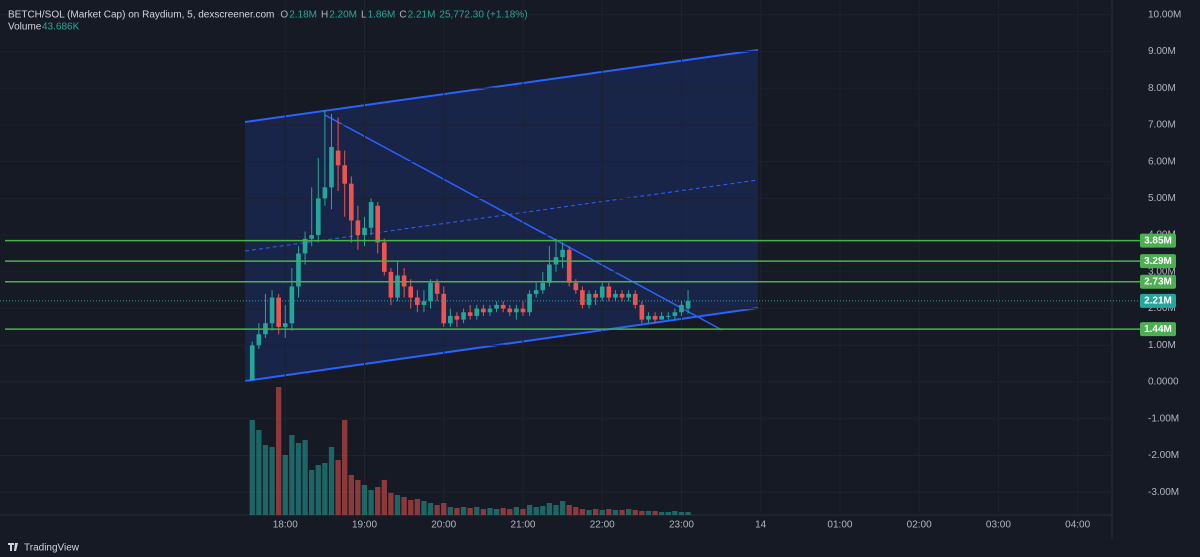 This screenshot has width=1200, height=557. Describe the element at coordinates (919, 525) in the screenshot. I see `x-tick-label: 02:00` at that location.